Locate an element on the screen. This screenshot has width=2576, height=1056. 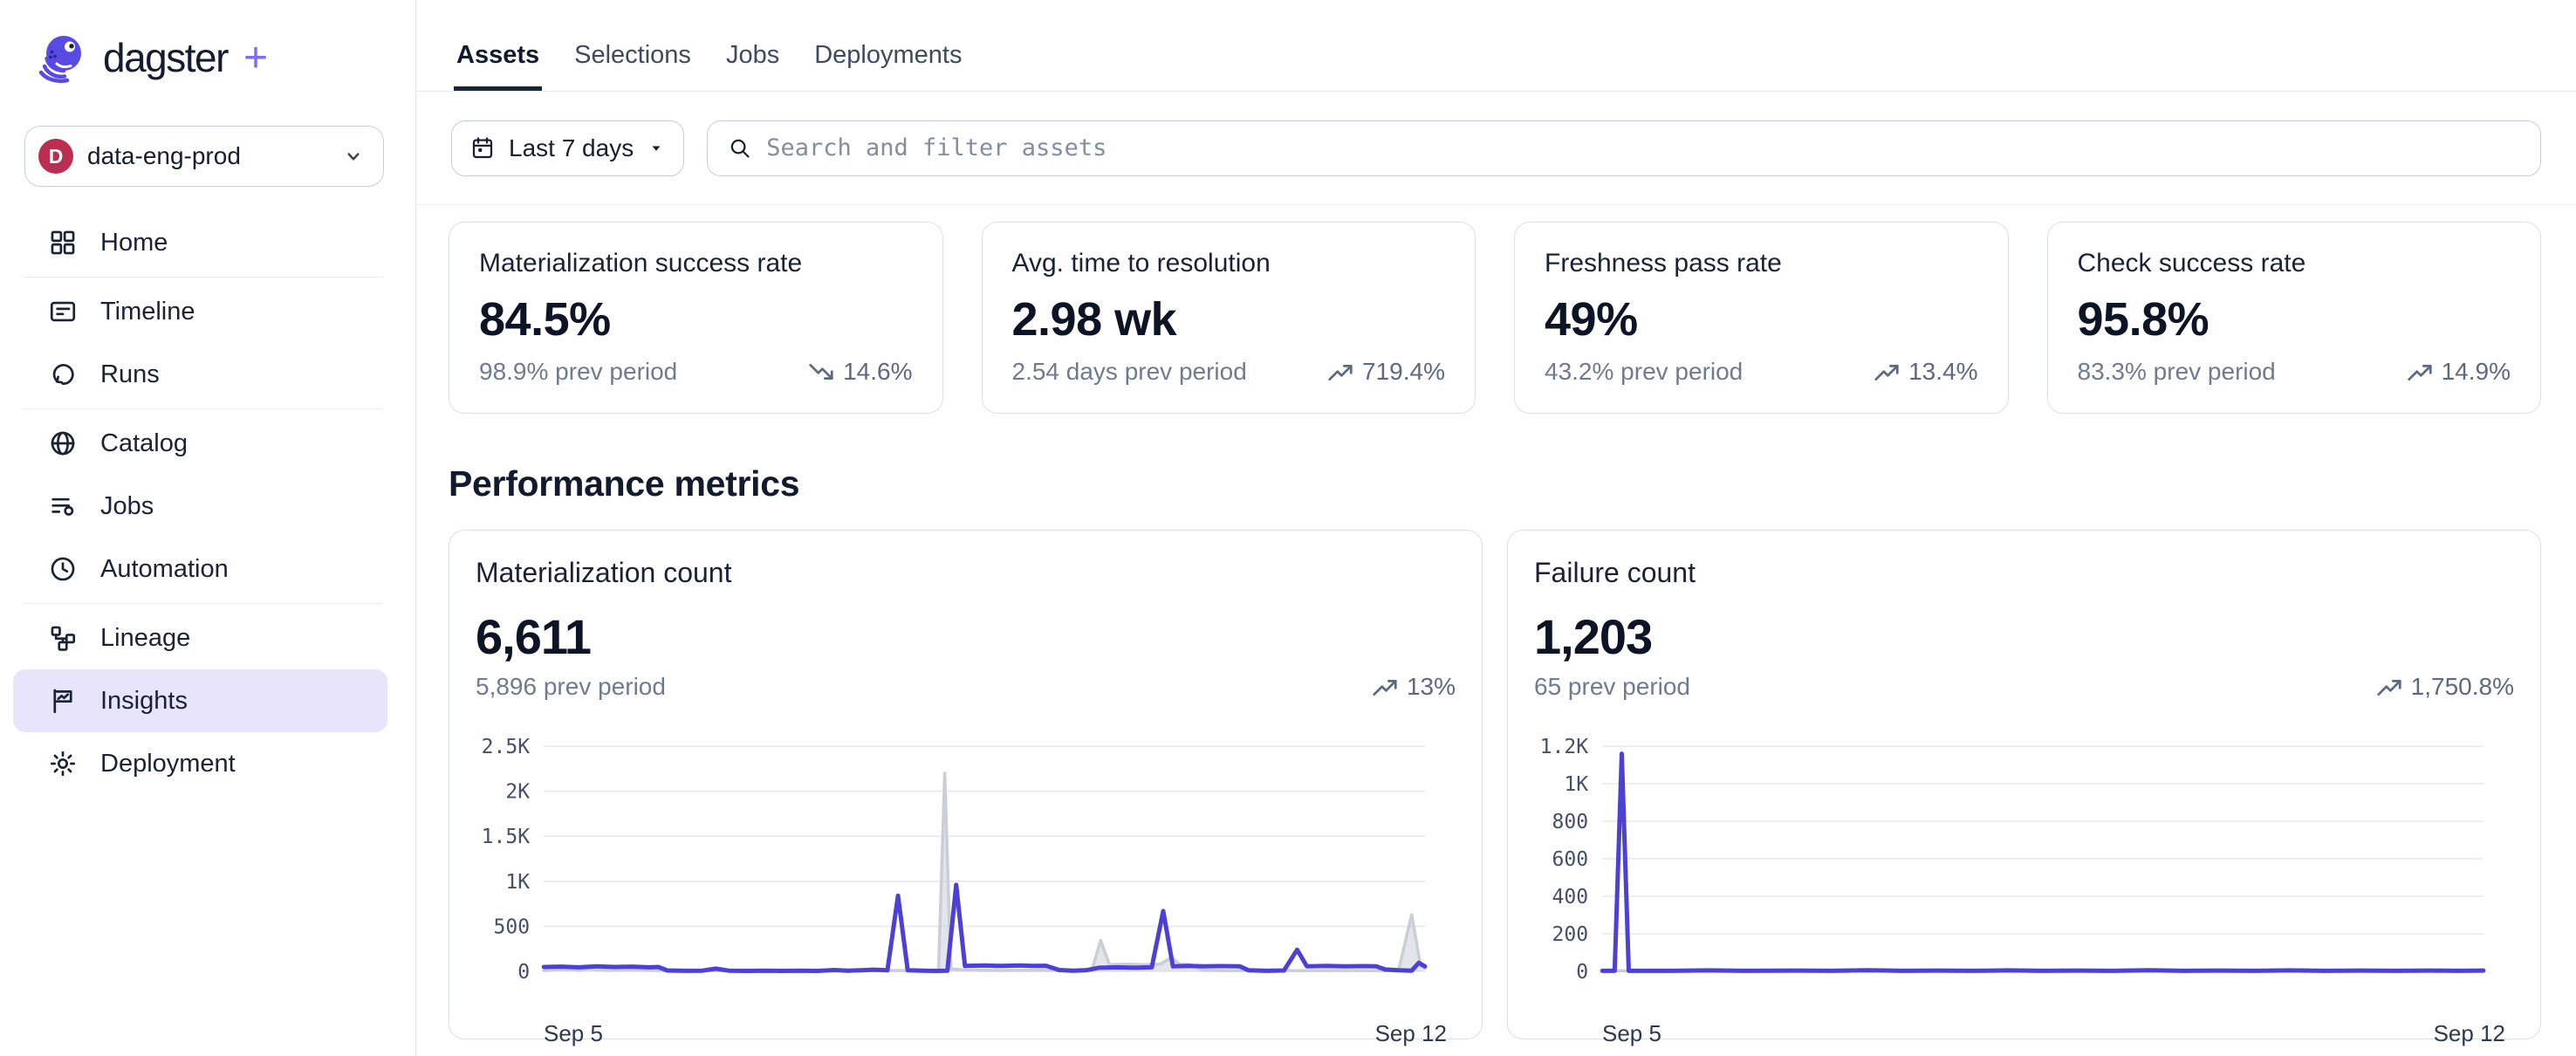
failure-count-line-chart: 1.2K 1K 800 600 400 200 0 is located at coordinates (2024, 873).